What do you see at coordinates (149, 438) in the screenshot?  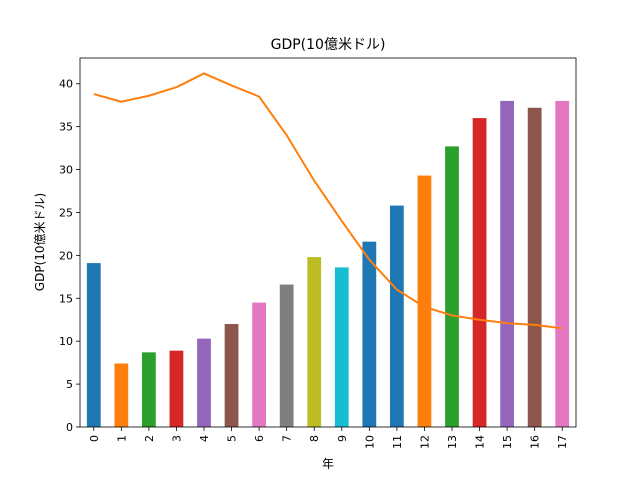 I see `x-tick-label: 2` at bounding box center [149, 438].